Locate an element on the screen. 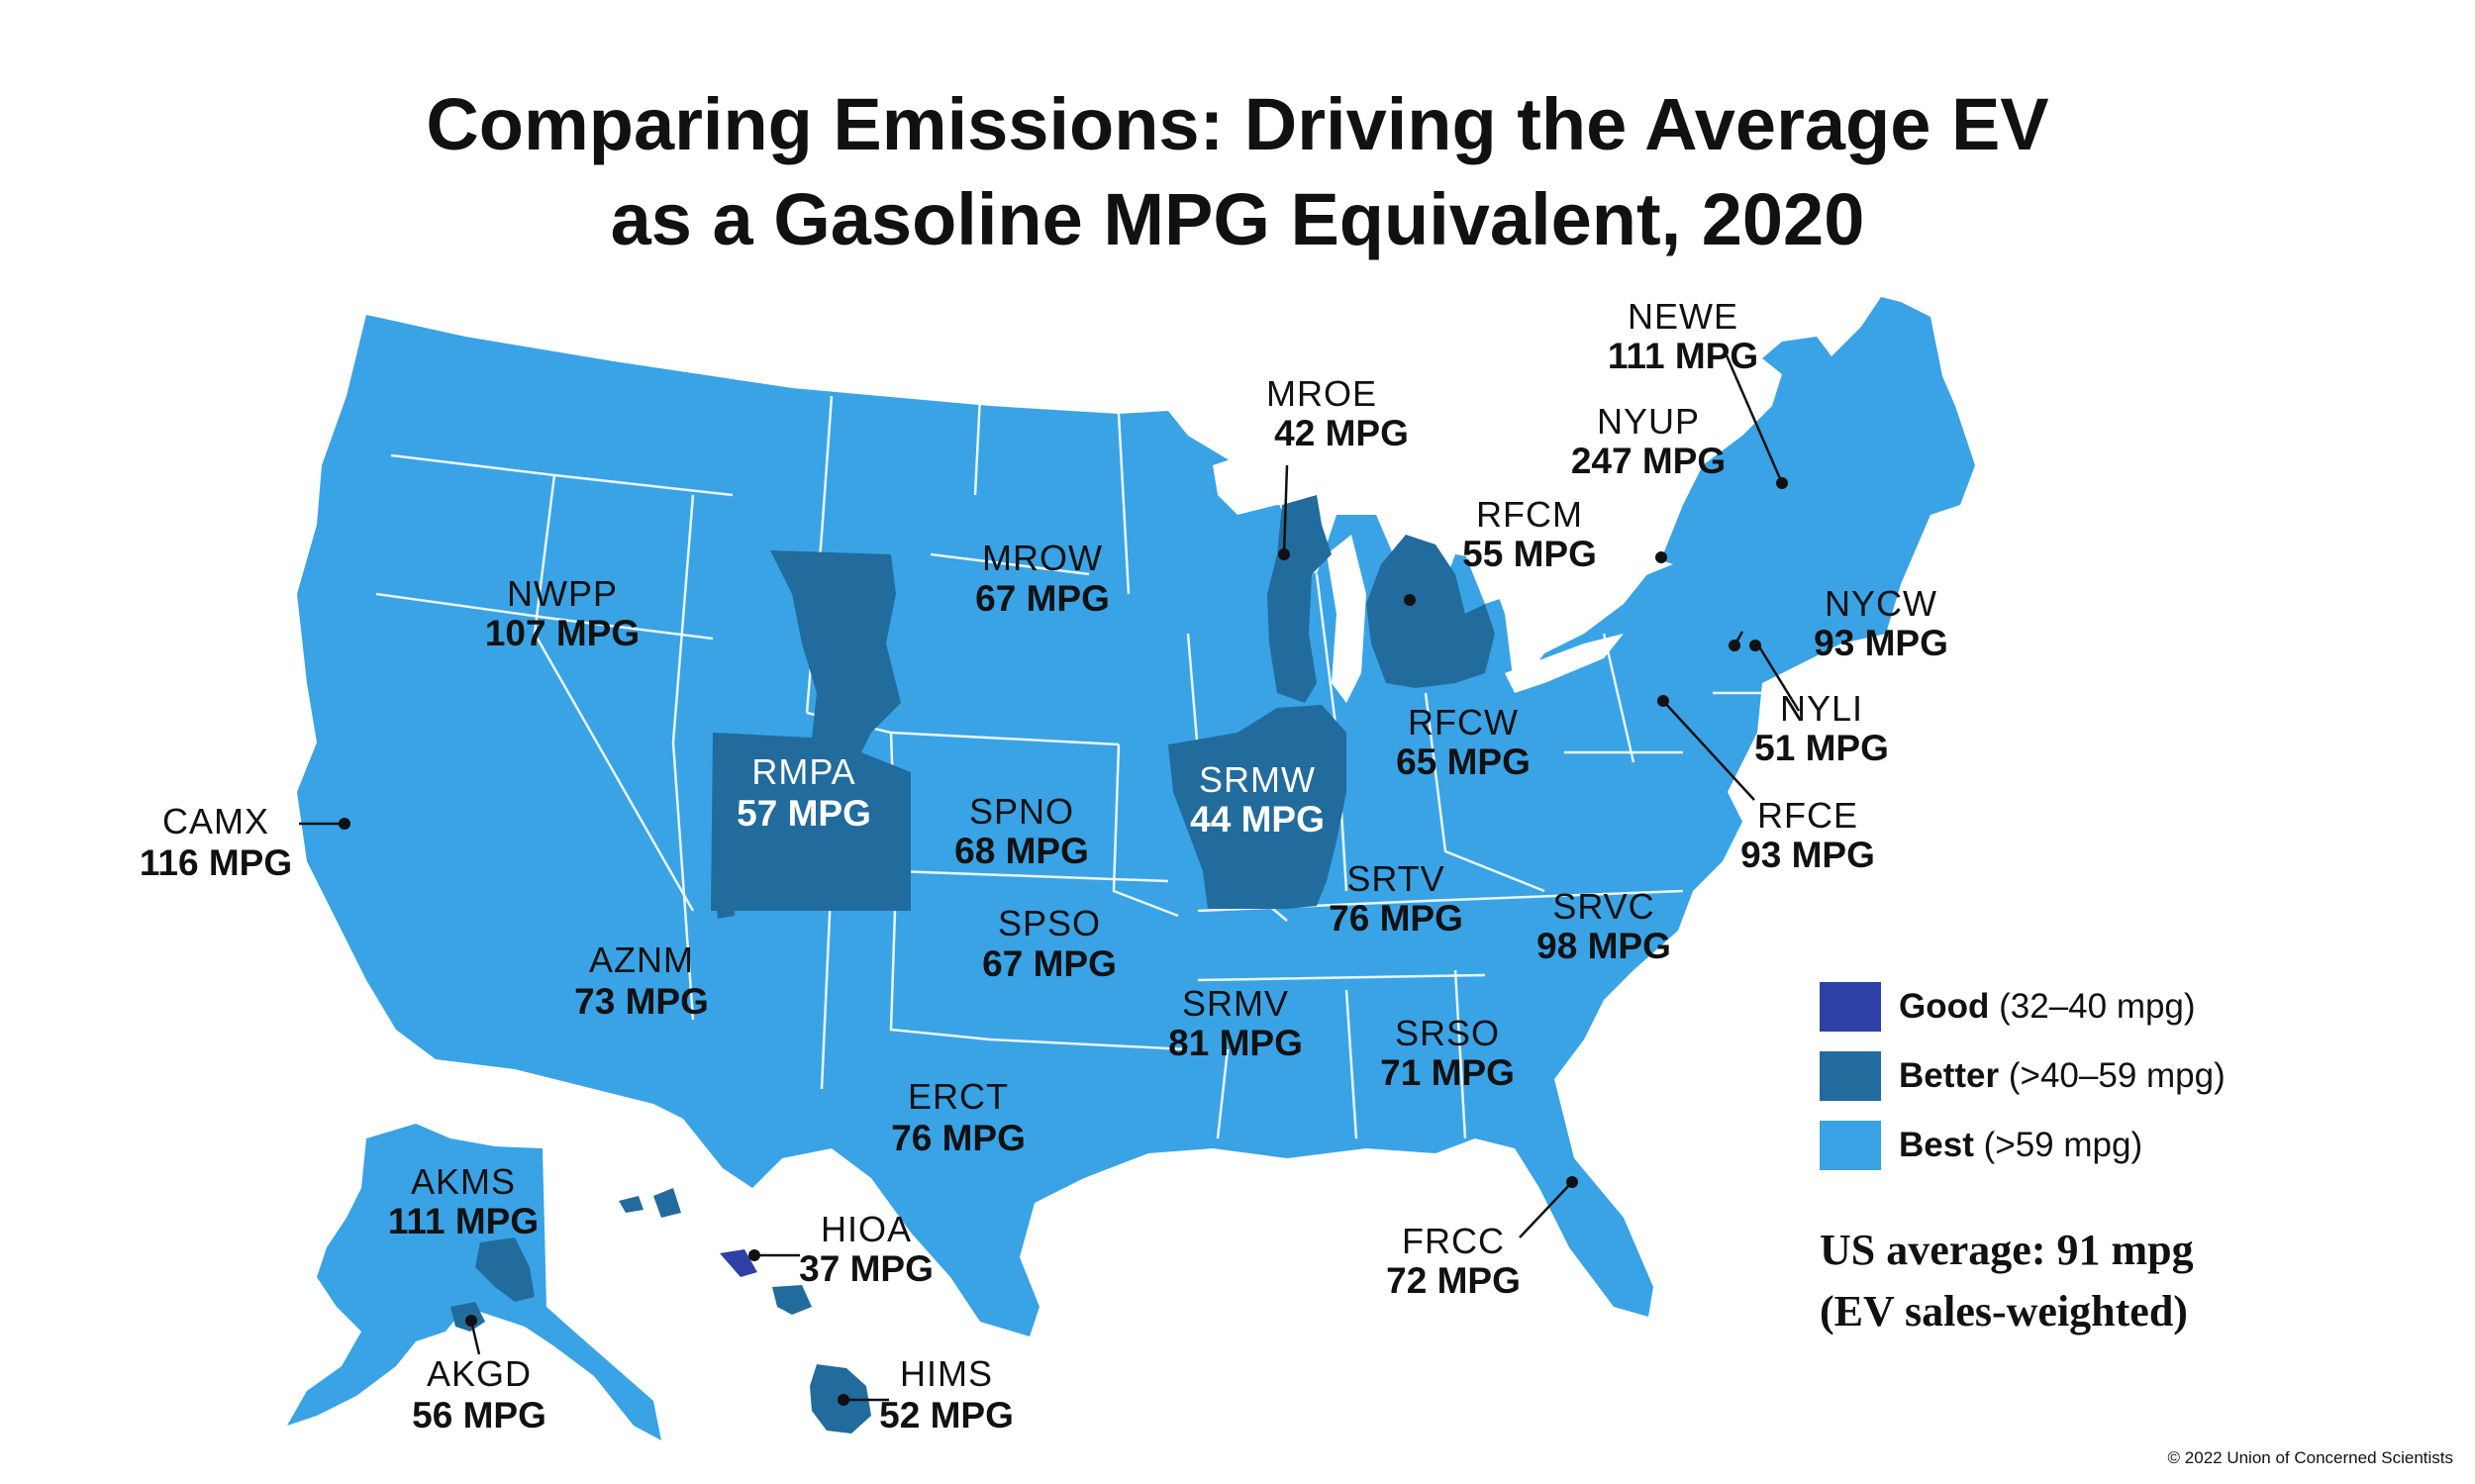 This screenshot has height=1484, width=2475. region-shape-rfcm is located at coordinates (1431, 611).